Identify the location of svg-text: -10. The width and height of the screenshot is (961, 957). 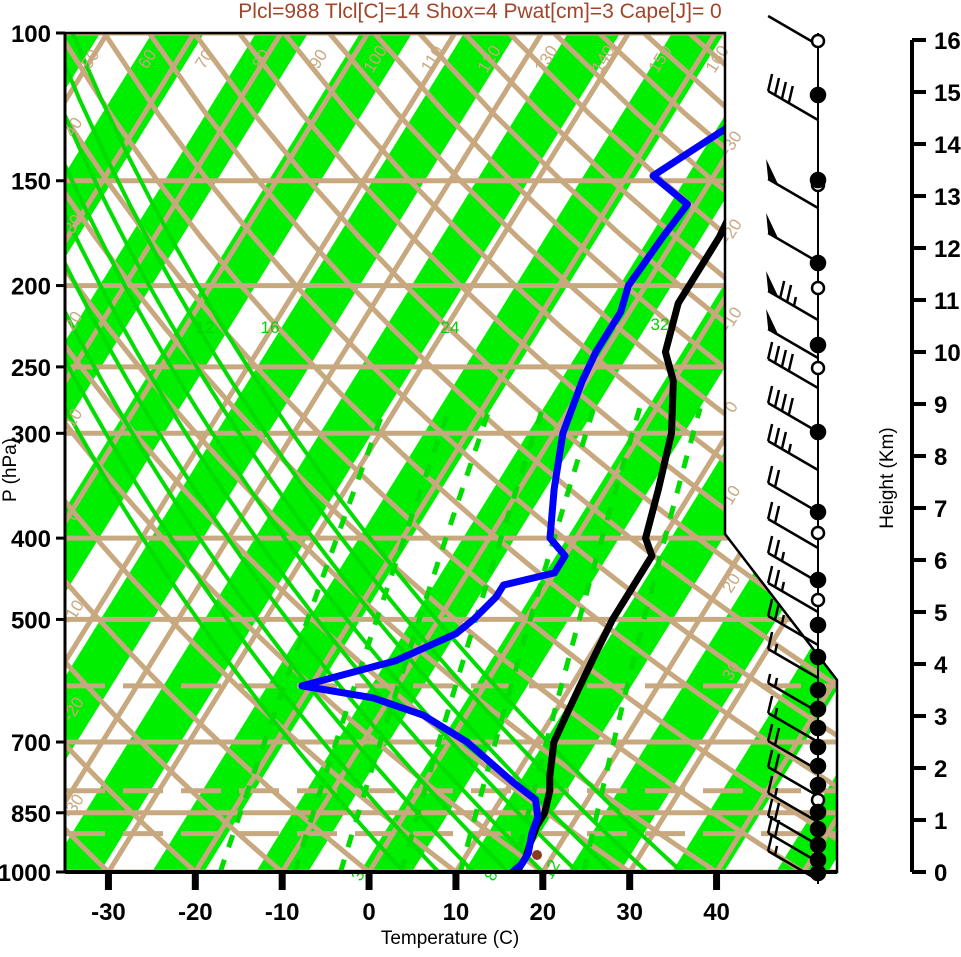
(282, 912).